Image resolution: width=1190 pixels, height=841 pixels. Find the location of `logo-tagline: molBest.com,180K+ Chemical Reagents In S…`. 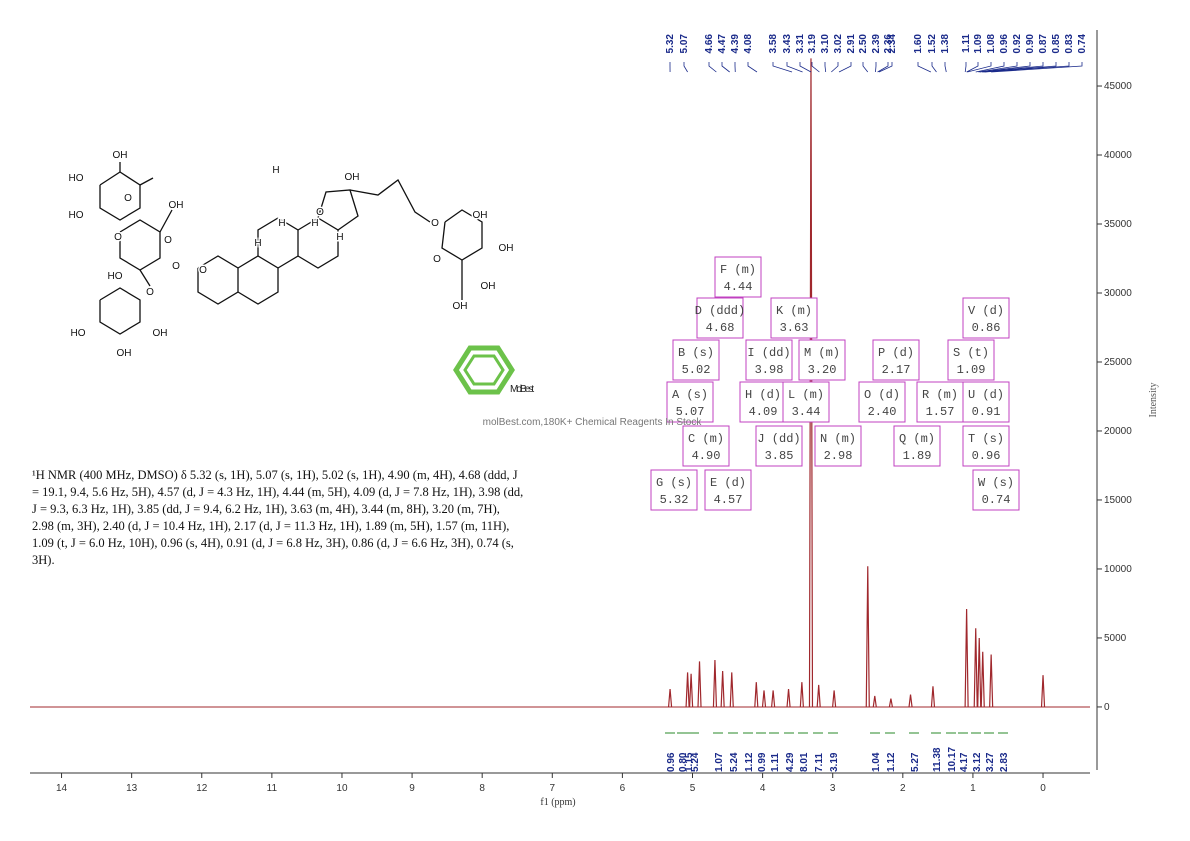

logo-tagline: molBest.com,180K+ Chemical Reagents In S… is located at coordinates (593, 422).